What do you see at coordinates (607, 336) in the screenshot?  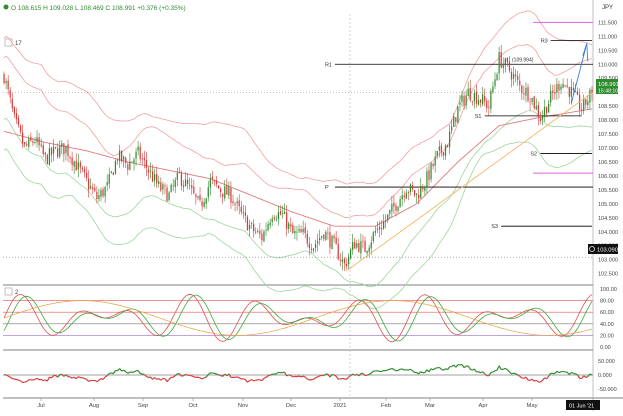 I see `stoch-tick-label: 20.00` at bounding box center [607, 336].